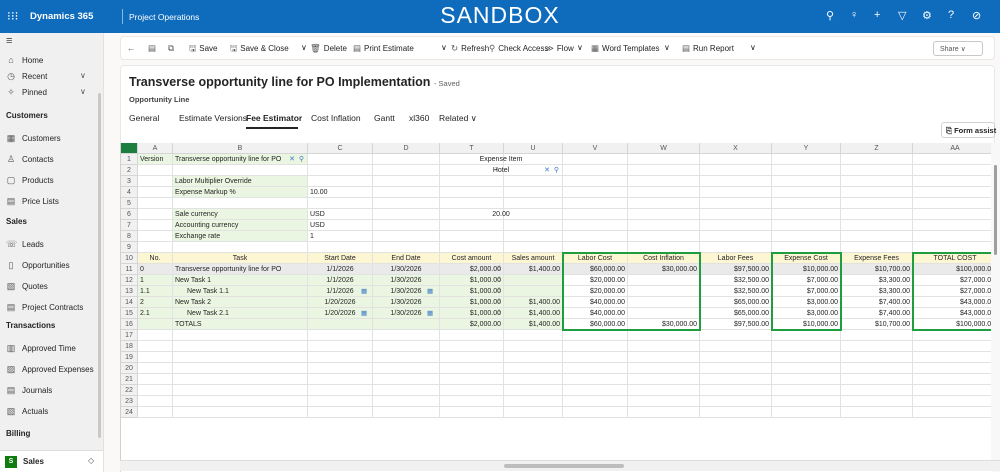 The height and width of the screenshot is (472, 1000). I want to click on task-name-cell: TOTALS, so click(240, 324).